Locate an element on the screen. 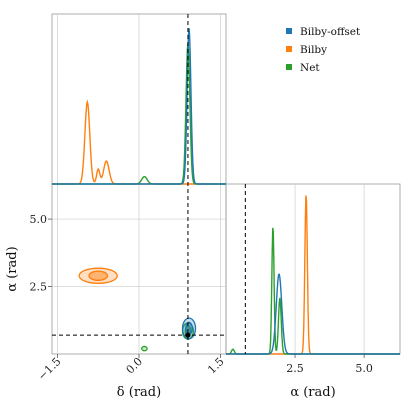  legend-swatch-net is located at coordinates (289, 67).